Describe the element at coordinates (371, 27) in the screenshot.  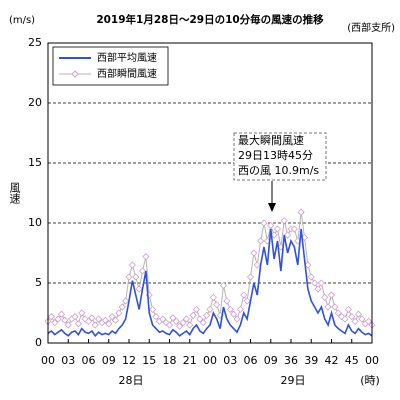
I see `chart-subtitle: (西部支所)` at that location.